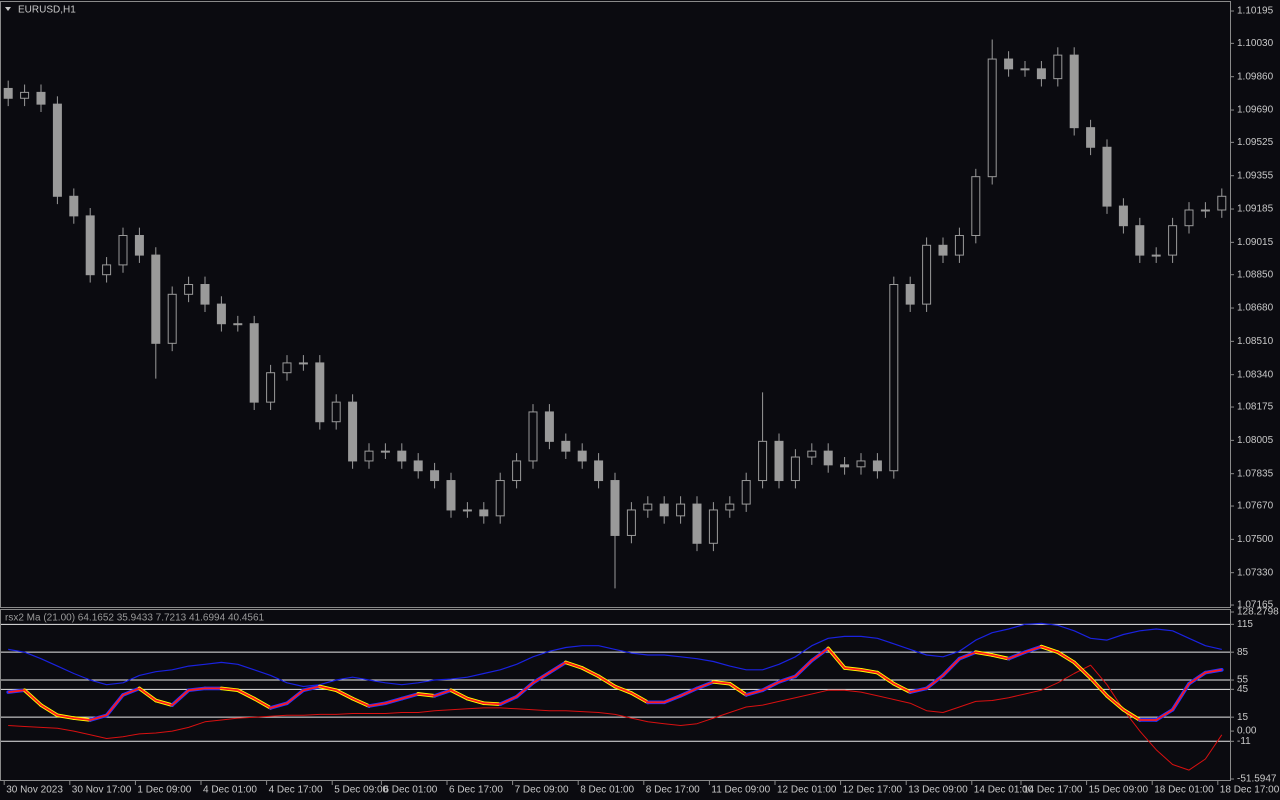  What do you see at coordinates (296, 790) in the screenshot?
I see `x-tick-label: 4 Dec 17:00` at bounding box center [296, 790].